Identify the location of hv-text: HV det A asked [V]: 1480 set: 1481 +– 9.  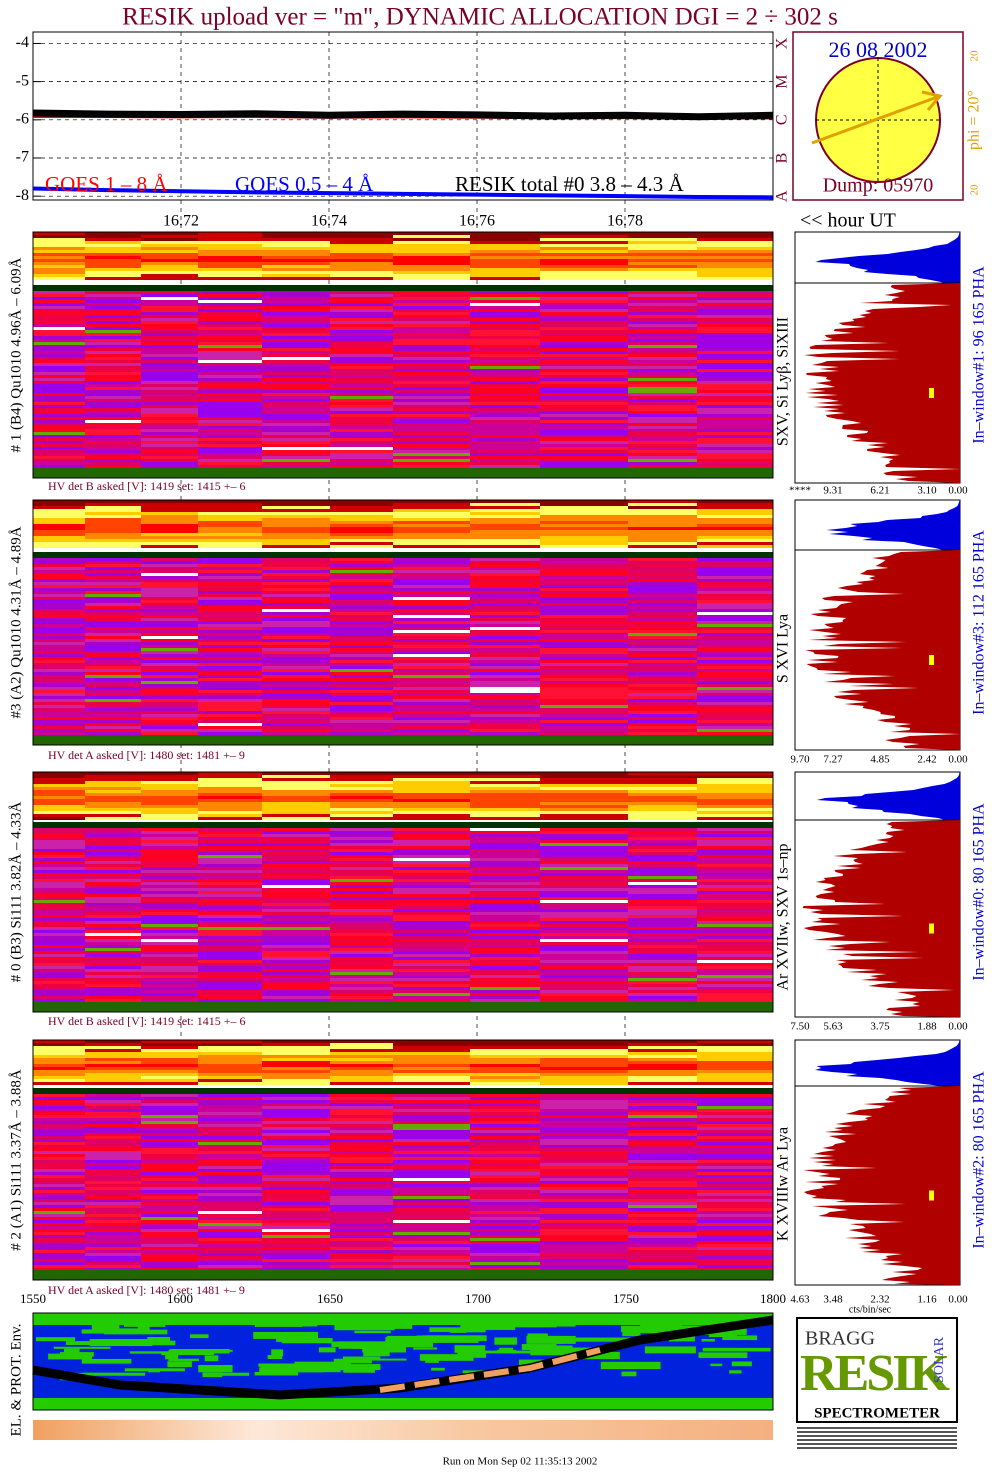
(146, 1290).